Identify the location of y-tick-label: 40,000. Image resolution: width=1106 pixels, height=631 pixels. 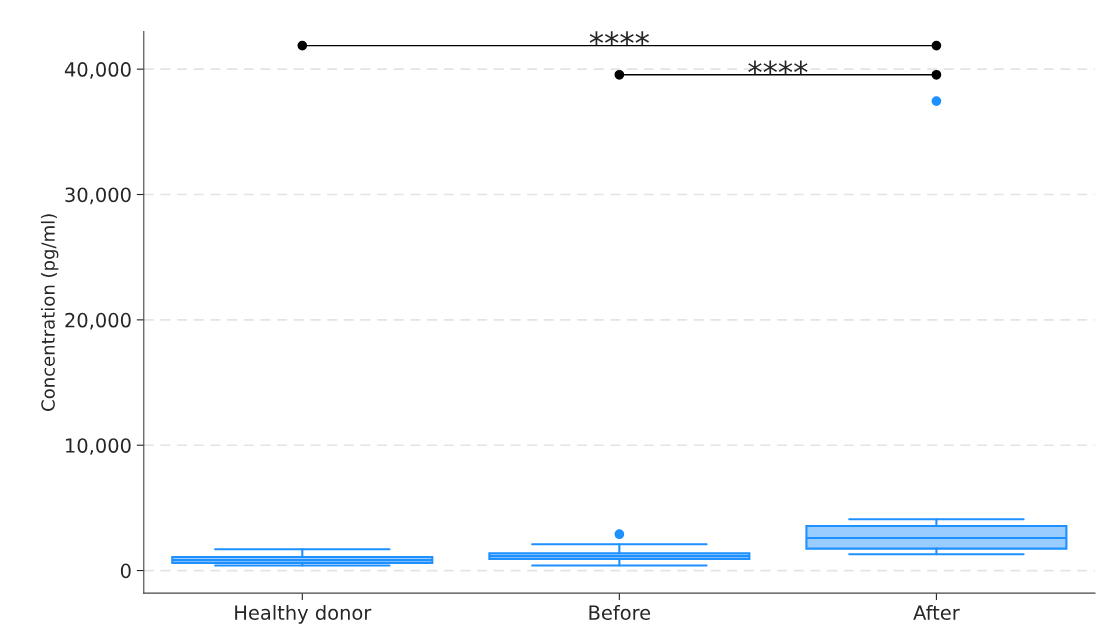
(97, 70).